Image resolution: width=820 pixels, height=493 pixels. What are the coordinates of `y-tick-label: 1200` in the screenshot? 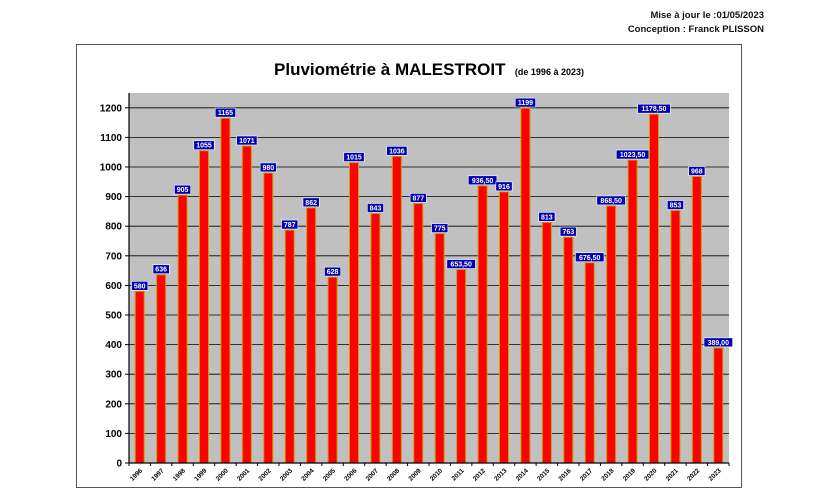 It's located at (111, 108).